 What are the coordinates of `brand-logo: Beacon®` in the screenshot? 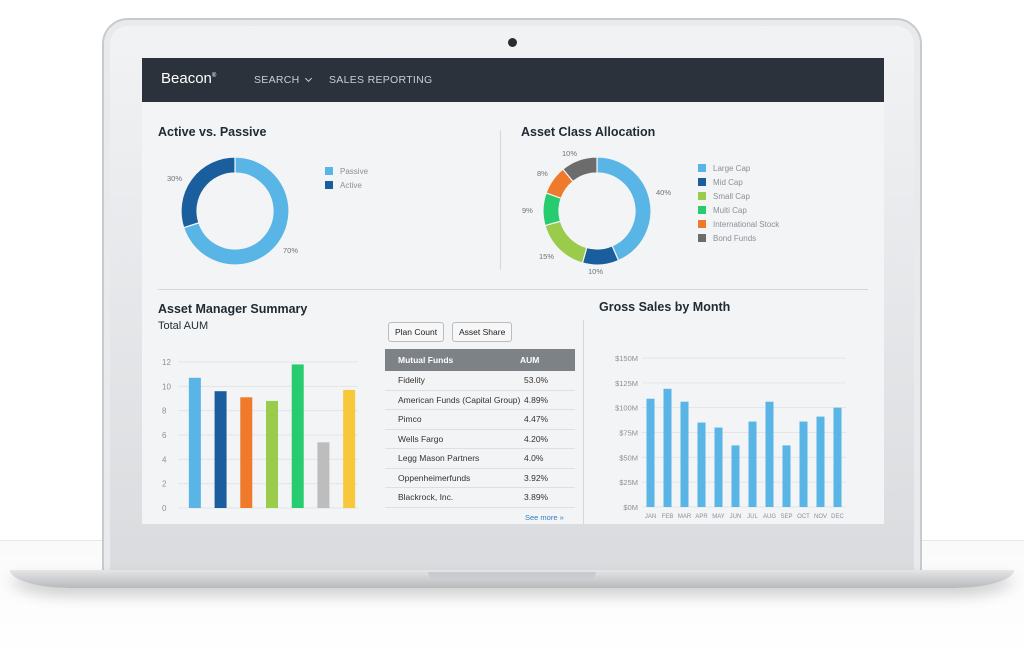 It's located at (188, 78).